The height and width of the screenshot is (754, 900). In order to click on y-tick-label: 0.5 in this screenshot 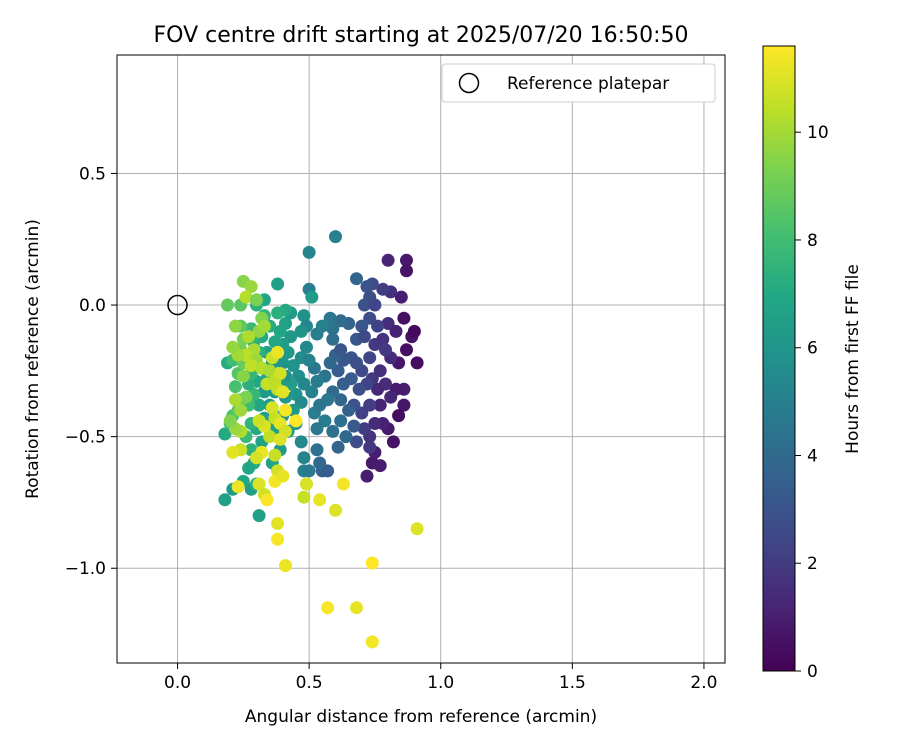, I will do `click(92, 174)`.